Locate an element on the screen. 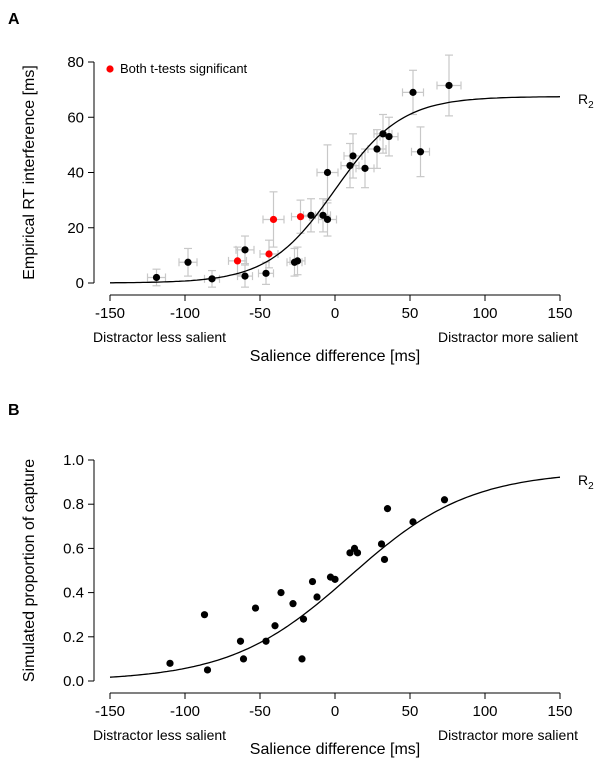 This screenshot has height=764, width=597. y-tick-label: 0.8 is located at coordinates (73, 504).